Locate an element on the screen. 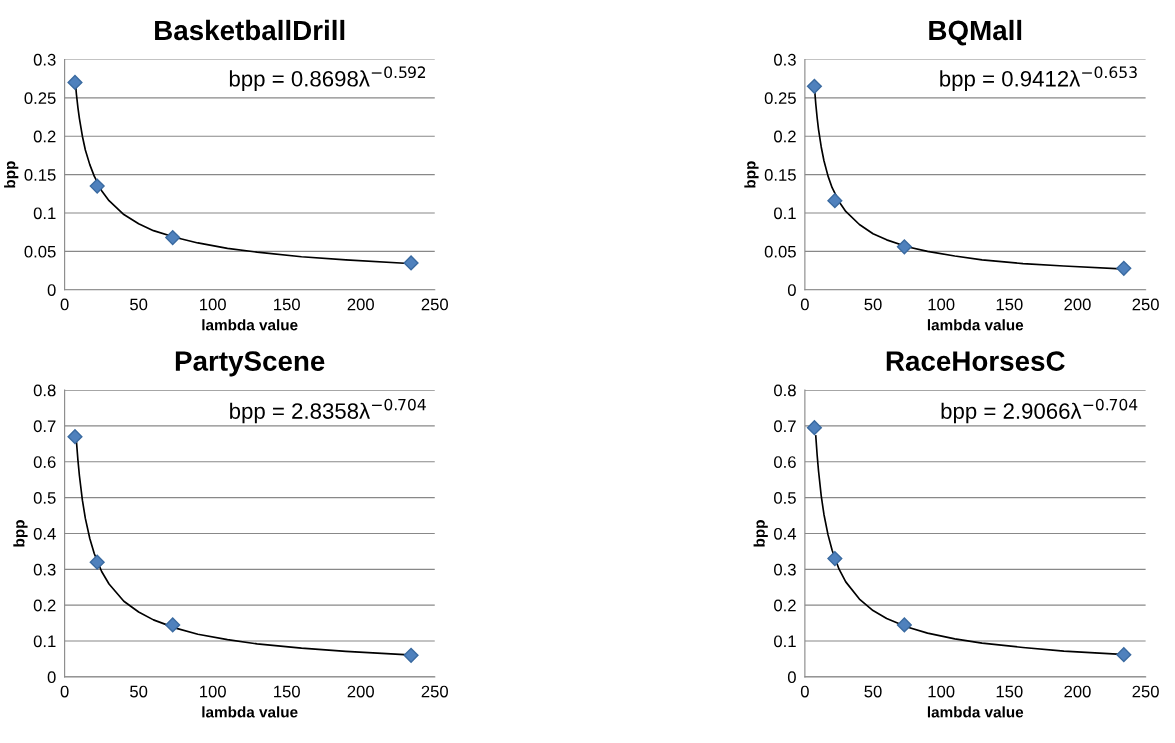  chart-title: PartyScene is located at coordinates (250, 364).